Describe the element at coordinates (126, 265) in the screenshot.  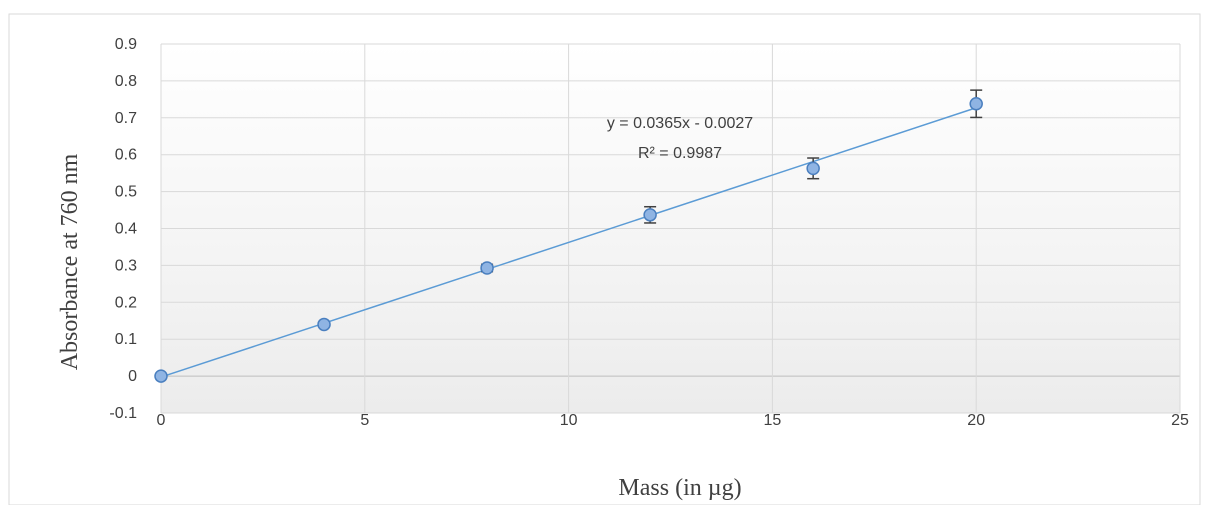
I see `y-tick-label: 0.3` at that location.